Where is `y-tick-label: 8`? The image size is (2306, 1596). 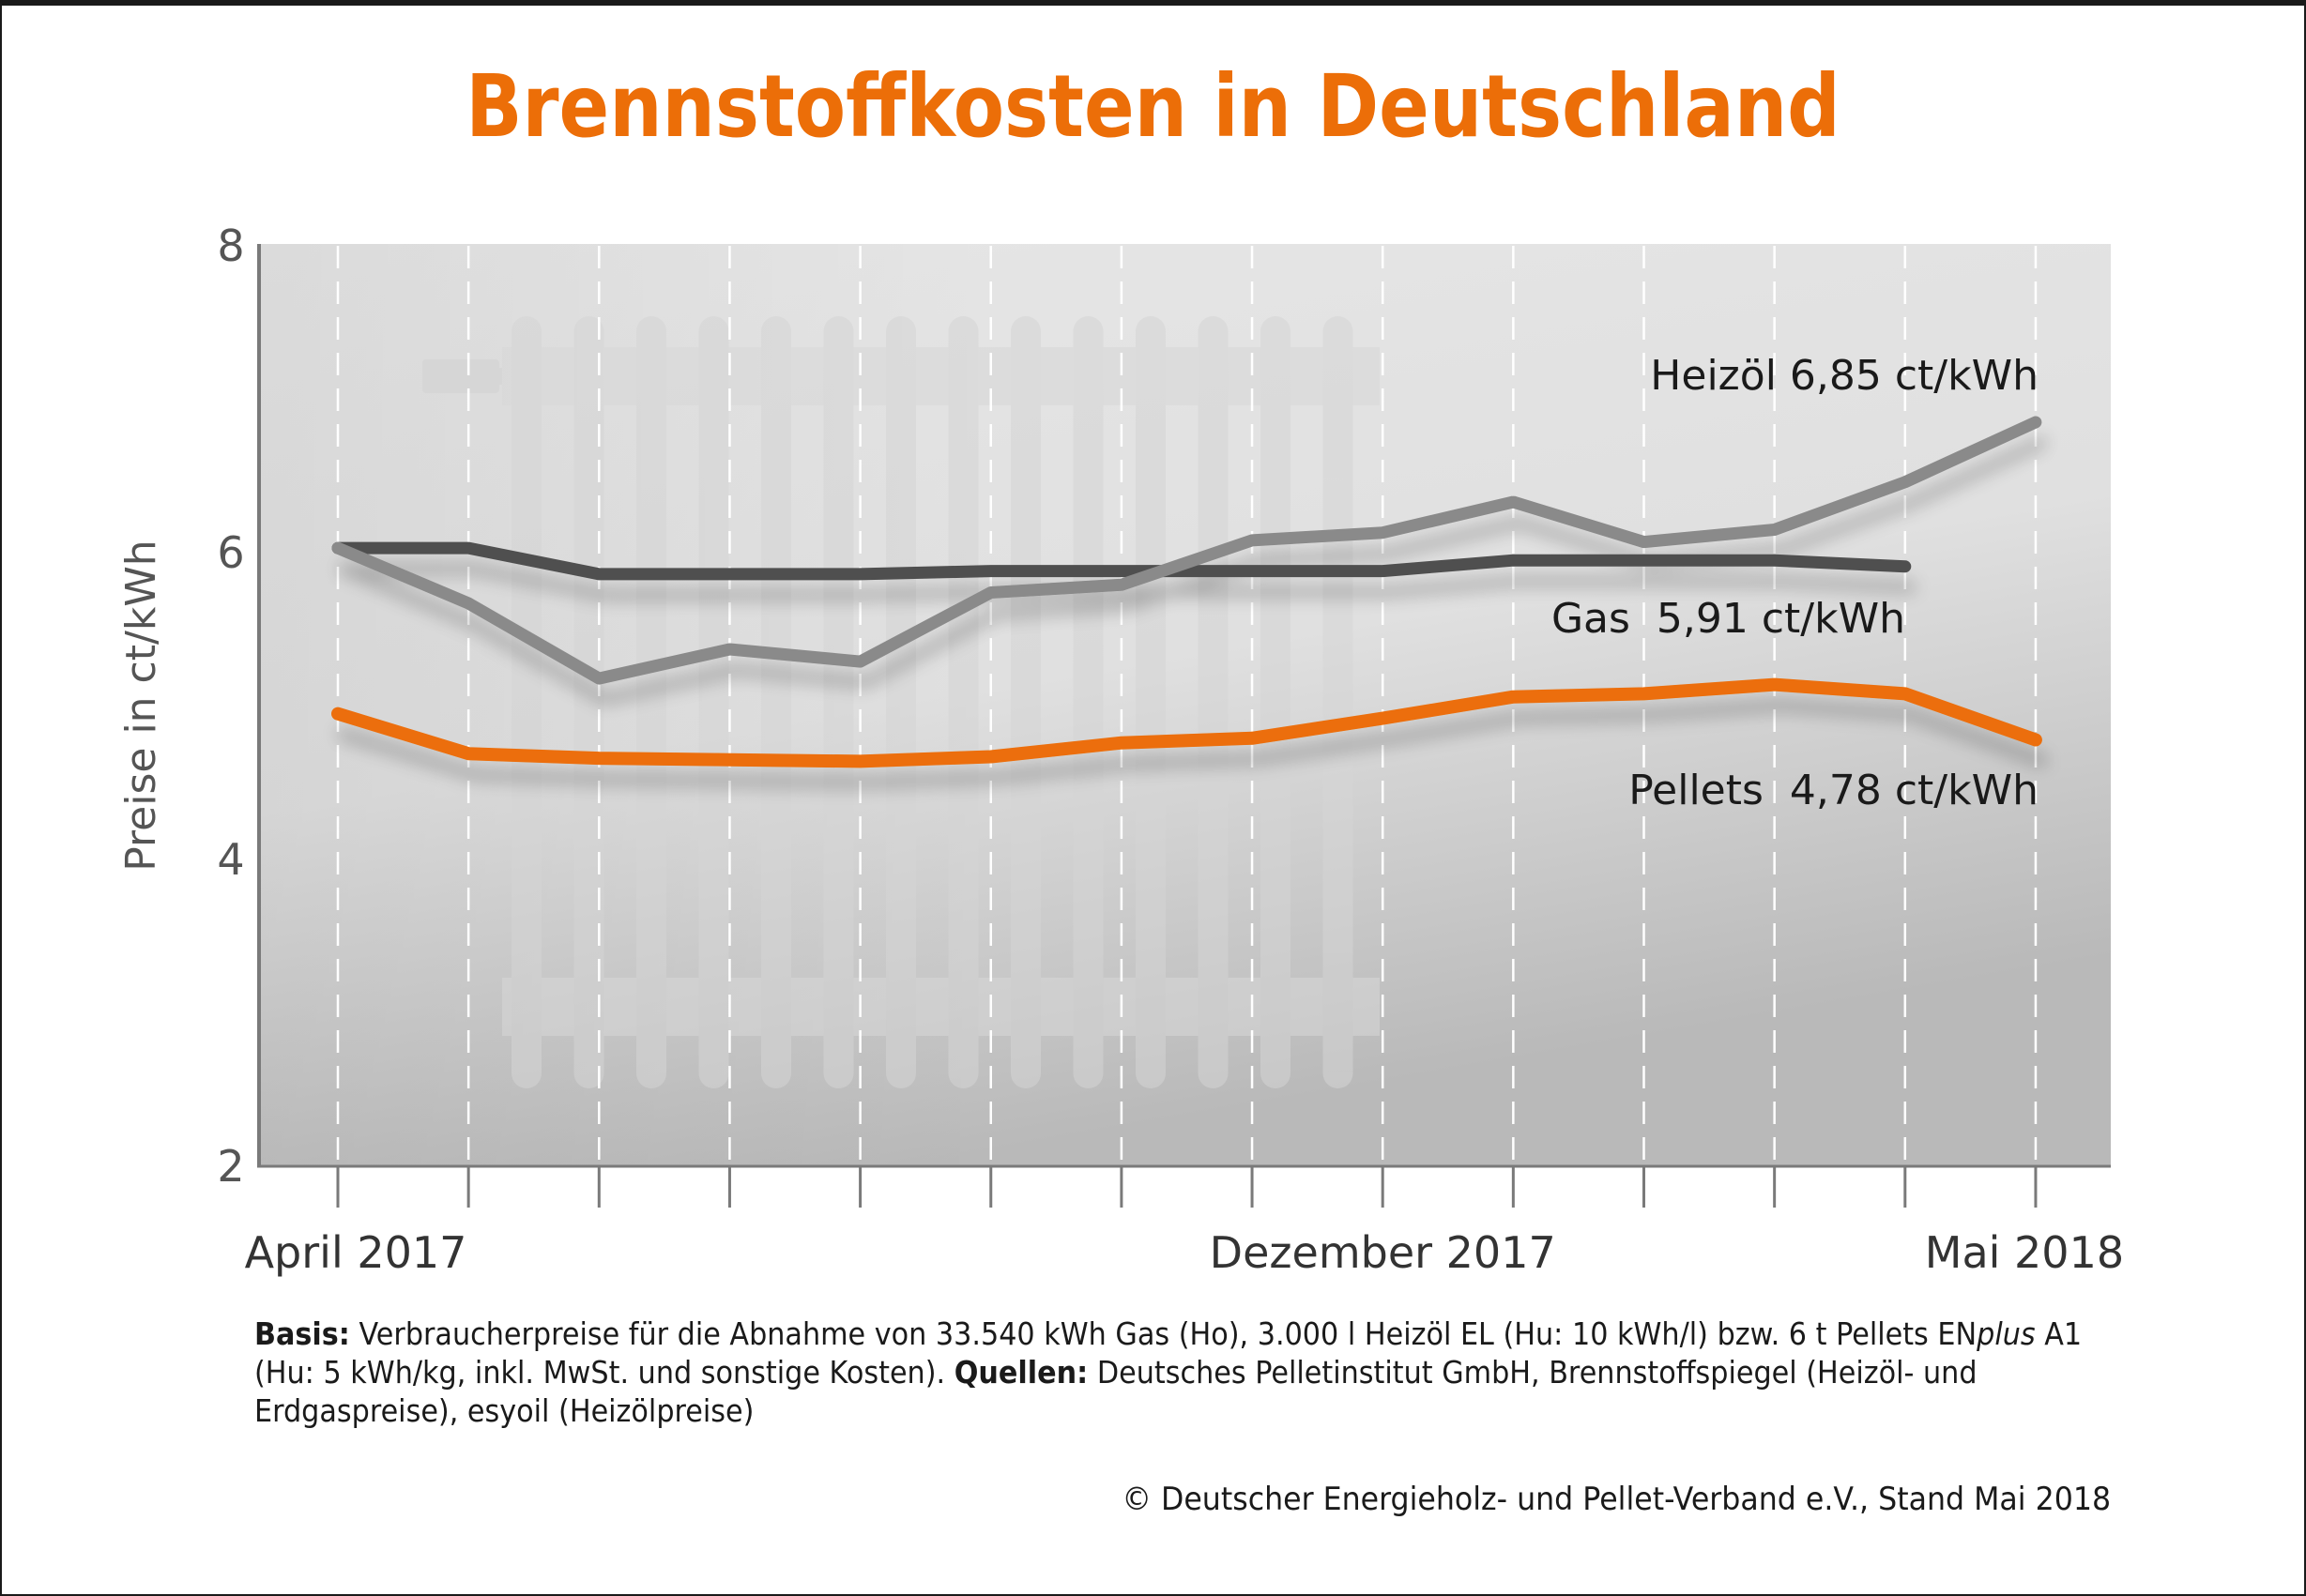
y-tick-label: 8 is located at coordinates (230, 245).